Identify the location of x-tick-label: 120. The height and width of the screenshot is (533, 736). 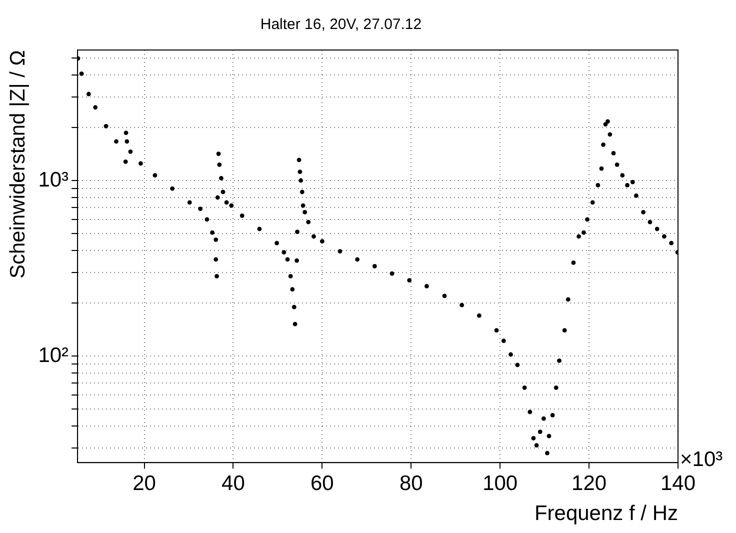
(589, 483).